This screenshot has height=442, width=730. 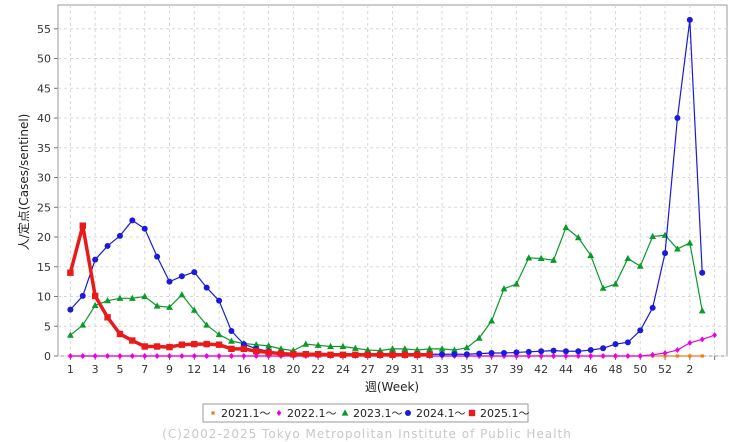 I want to click on y-tick-label: 25, so click(x=44, y=207).